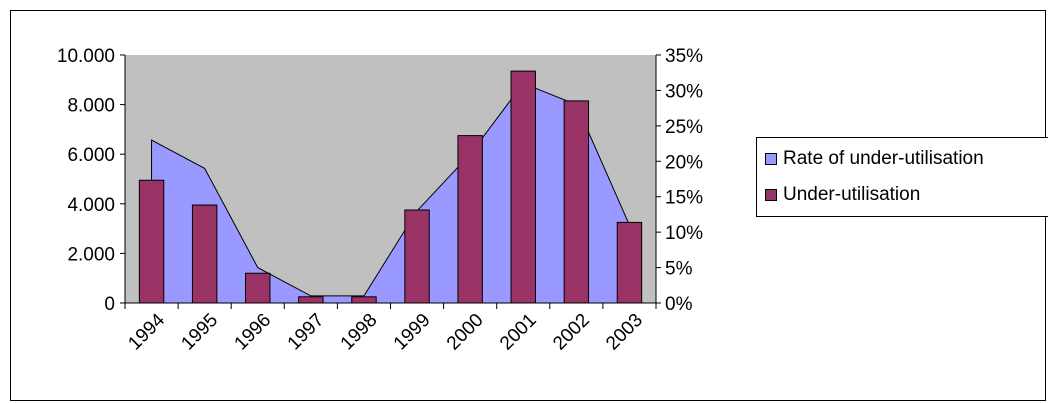  I want to click on bar-1999, so click(417, 256).